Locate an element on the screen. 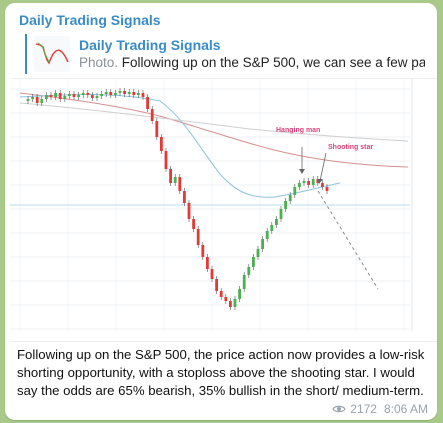 The height and width of the screenshot is (423, 443). message-meta: 2172 8:06 AM is located at coordinates (380, 409).